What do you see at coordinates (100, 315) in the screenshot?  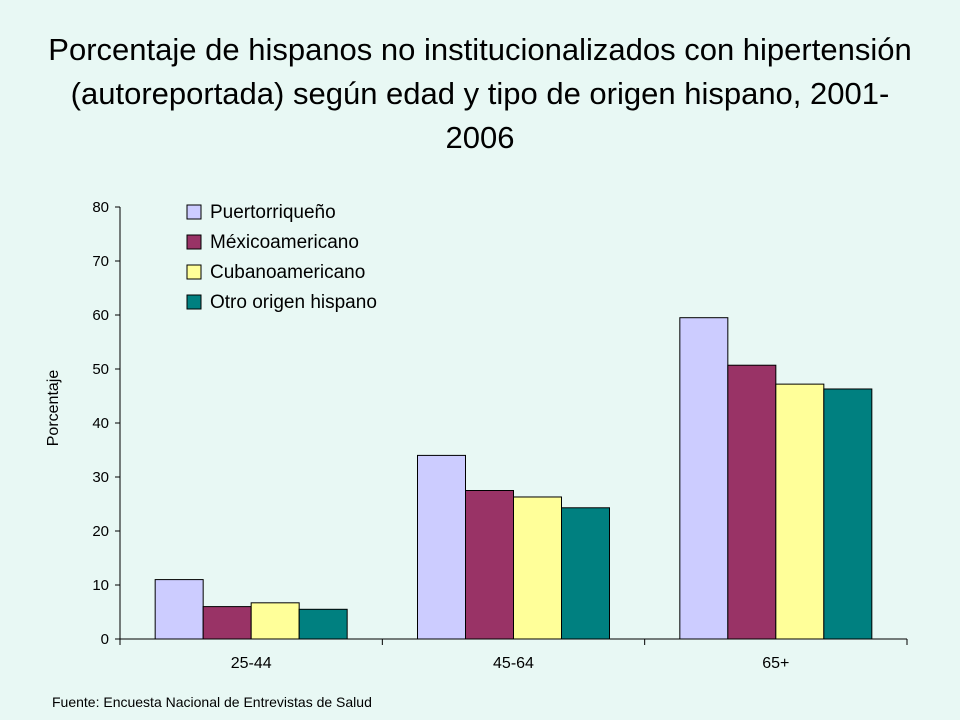 I see `y-tick-label: 60` at bounding box center [100, 315].